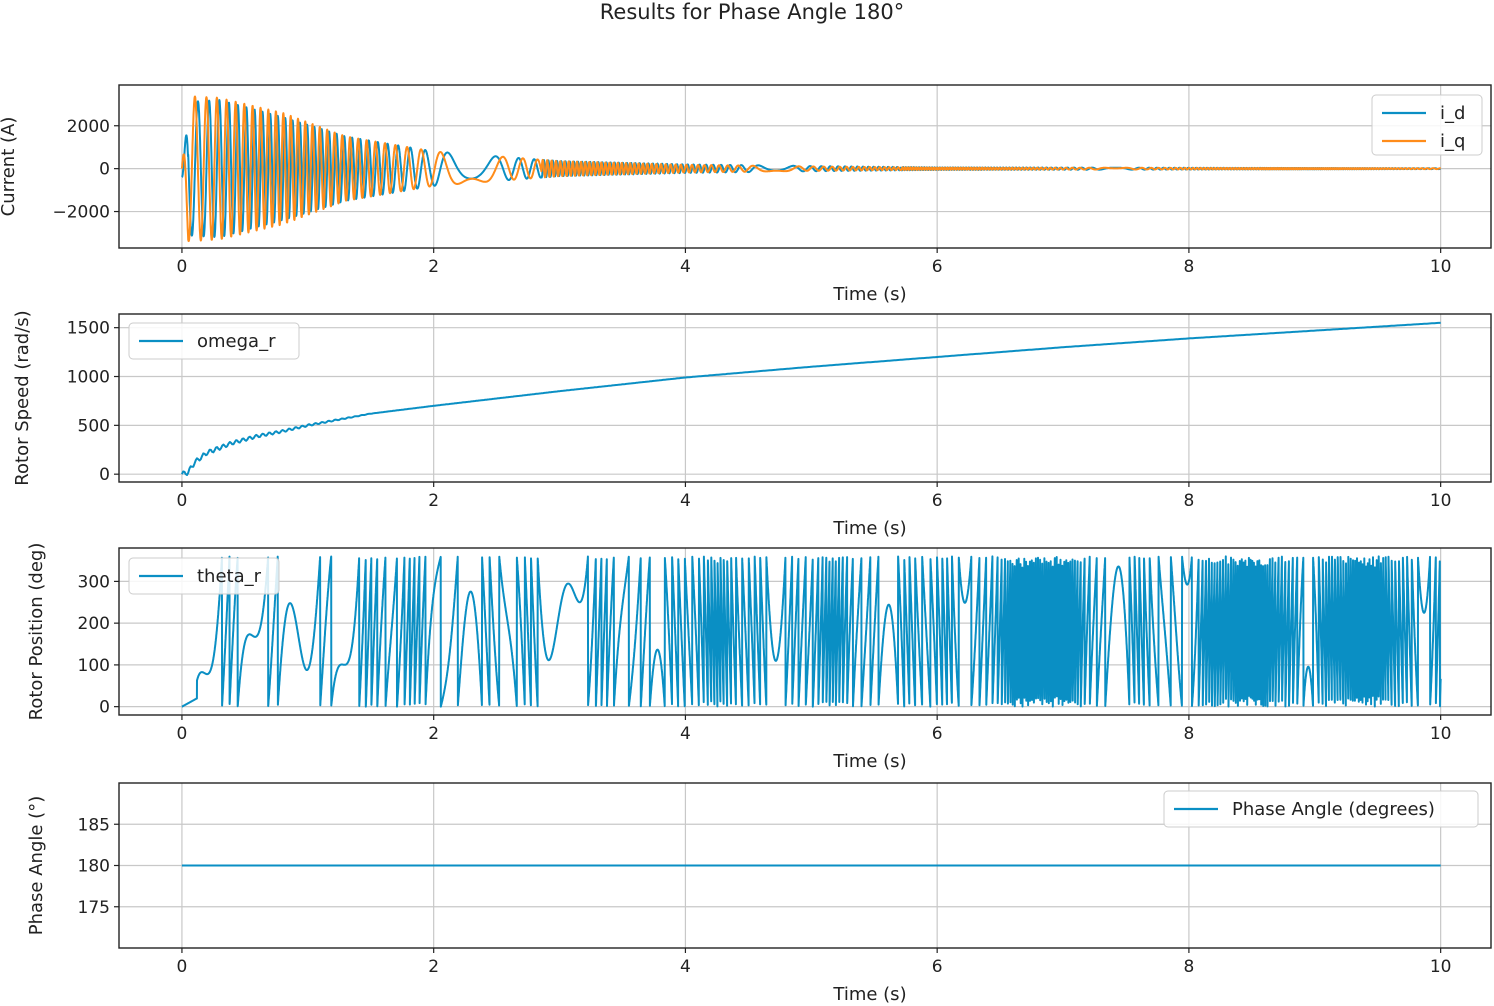 The height and width of the screenshot is (1006, 1494). Describe the element at coordinates (81, 213) in the screenshot. I see `y-tick-label: −2000` at that location.